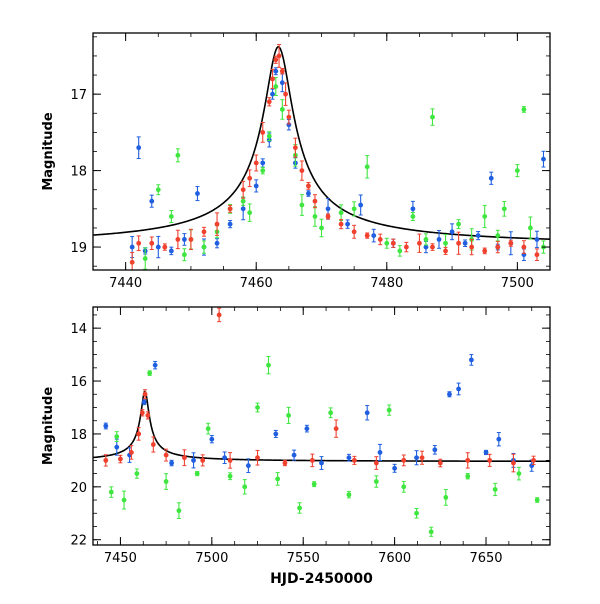  Describe the element at coordinates (78, 541) in the screenshot. I see `y-tick-label: 22` at that location.